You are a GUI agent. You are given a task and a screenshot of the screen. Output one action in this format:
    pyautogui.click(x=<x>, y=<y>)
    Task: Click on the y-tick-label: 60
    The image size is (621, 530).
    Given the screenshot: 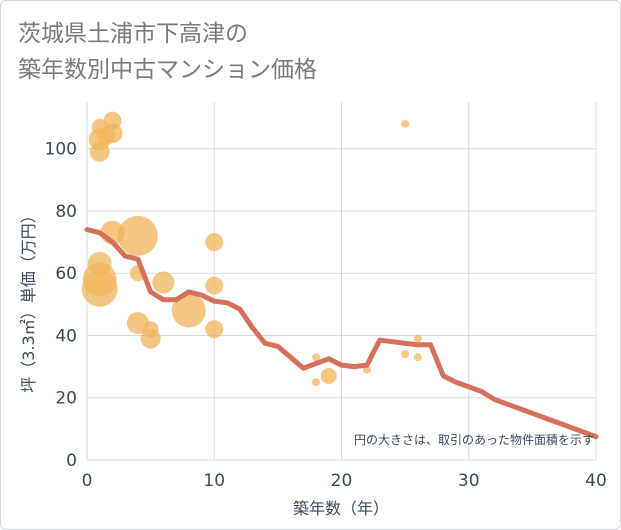 What is the action you would take?
    pyautogui.click(x=66, y=274)
    